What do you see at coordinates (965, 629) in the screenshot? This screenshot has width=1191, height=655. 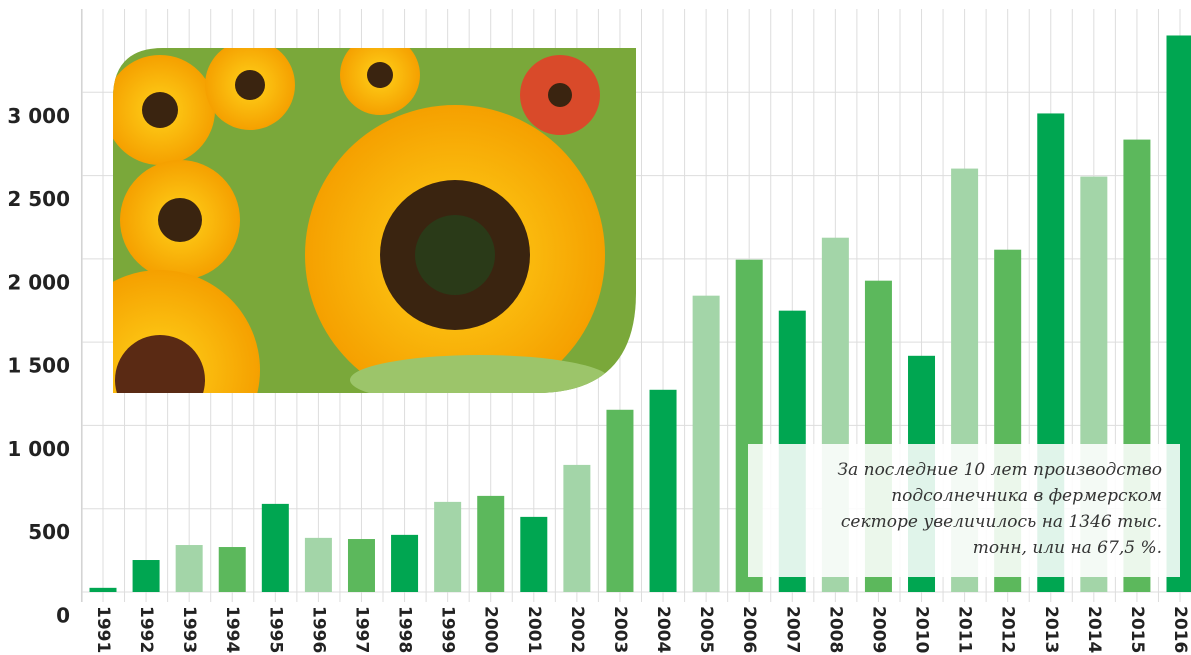 I see `x-tick-label: 2011` at bounding box center [965, 629].